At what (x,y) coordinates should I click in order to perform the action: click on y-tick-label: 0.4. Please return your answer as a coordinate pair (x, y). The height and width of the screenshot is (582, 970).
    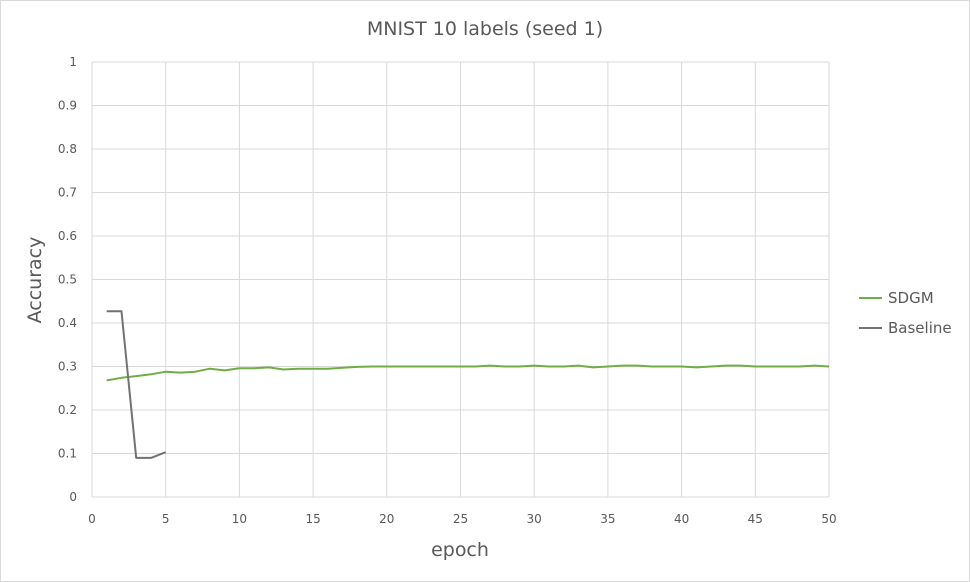
    Looking at the image, I should click on (67, 323).